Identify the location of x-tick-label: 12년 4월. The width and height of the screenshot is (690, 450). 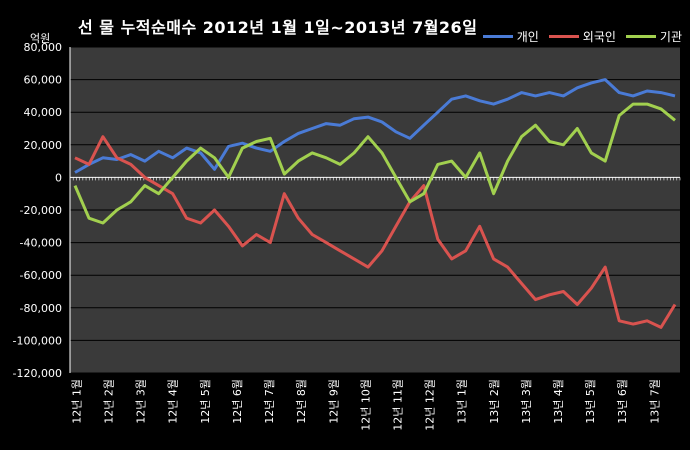
(173, 401).